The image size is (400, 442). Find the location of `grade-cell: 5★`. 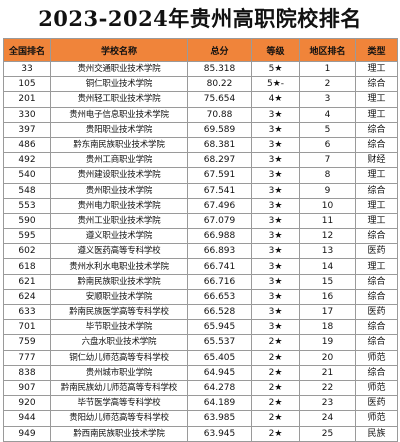

grade-cell: 5★ is located at coordinates (275, 69).